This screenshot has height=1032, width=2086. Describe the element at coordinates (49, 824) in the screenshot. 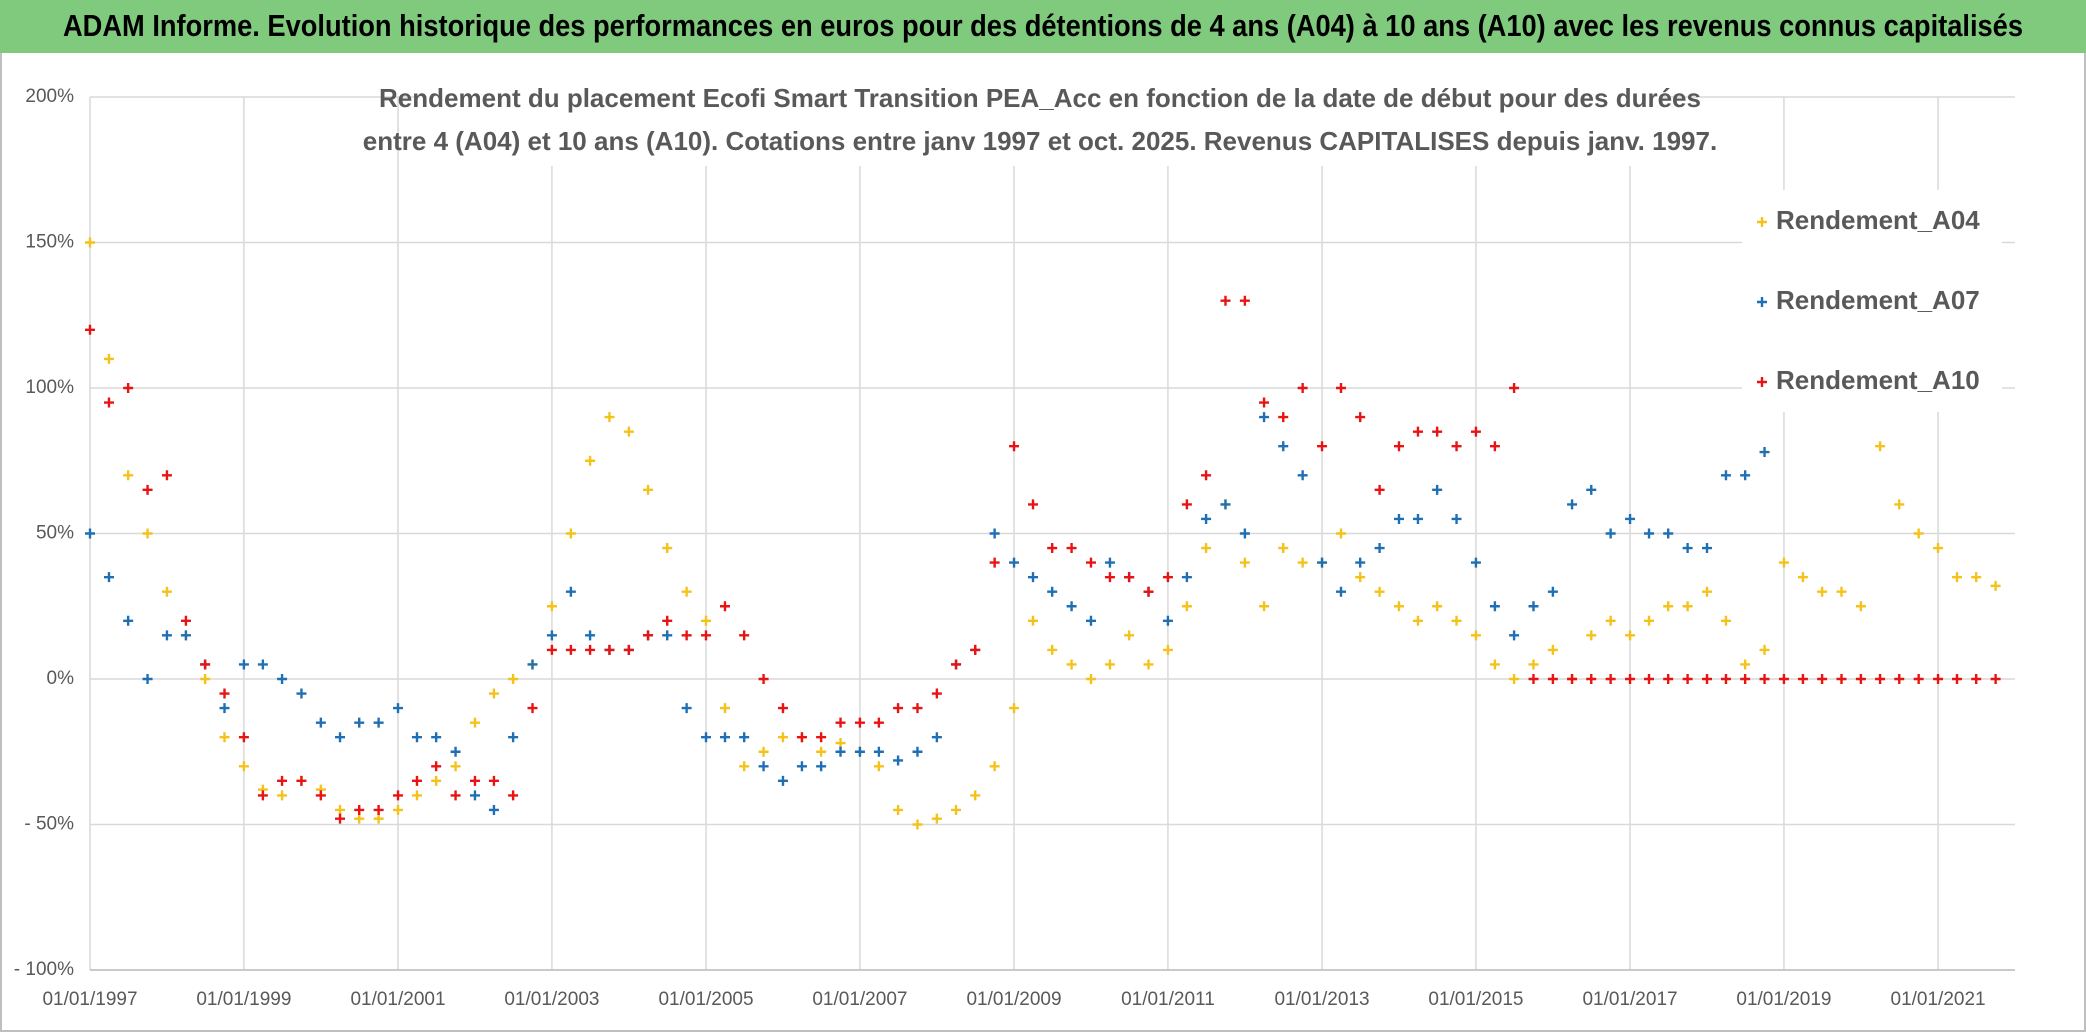

I see `y-tick-label: - 50%` at that location.